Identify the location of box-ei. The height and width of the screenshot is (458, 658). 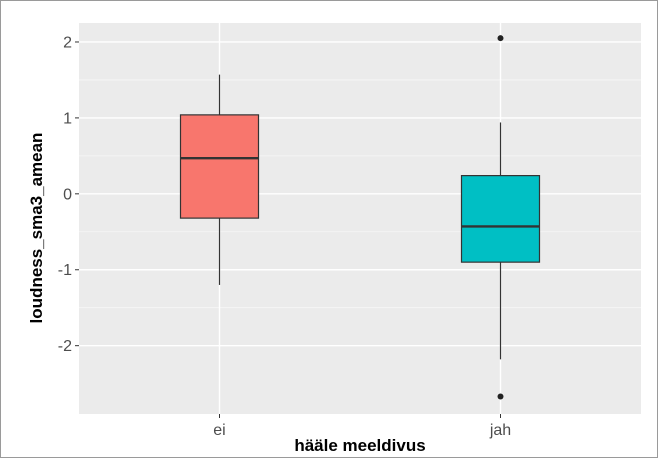
(219, 179).